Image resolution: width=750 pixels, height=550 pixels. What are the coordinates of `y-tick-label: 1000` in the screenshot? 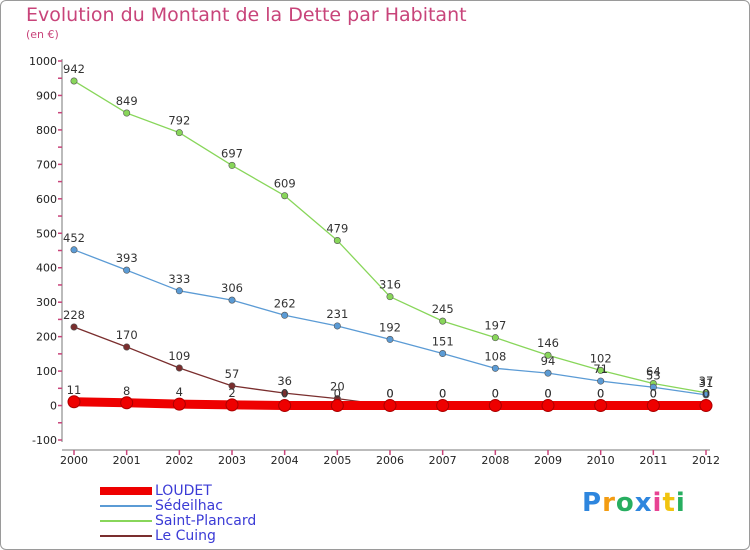 It's located at (43, 61).